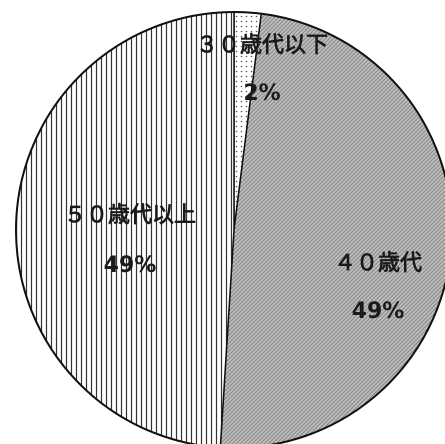 Image resolution: width=445 pixels, height=444 pixels. What do you see at coordinates (262, 45) in the screenshot?
I see `slice-category-label: ３０歳代以下` at bounding box center [262, 45].